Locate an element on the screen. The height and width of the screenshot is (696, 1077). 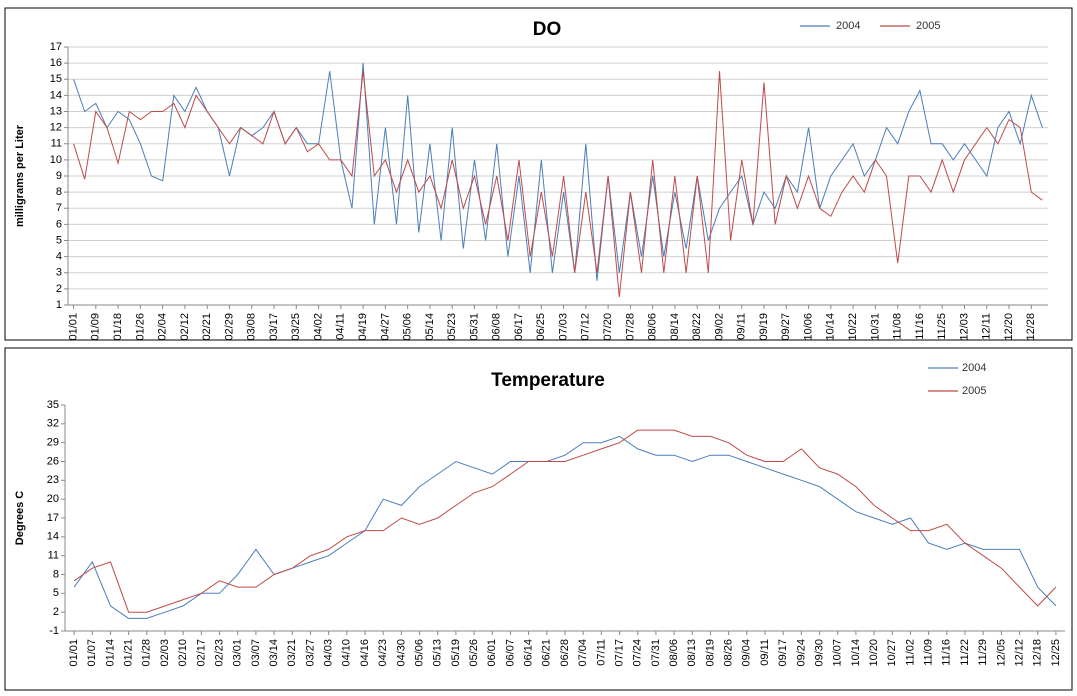
x-tick-label: 09/27 is located at coordinates (786, 327).